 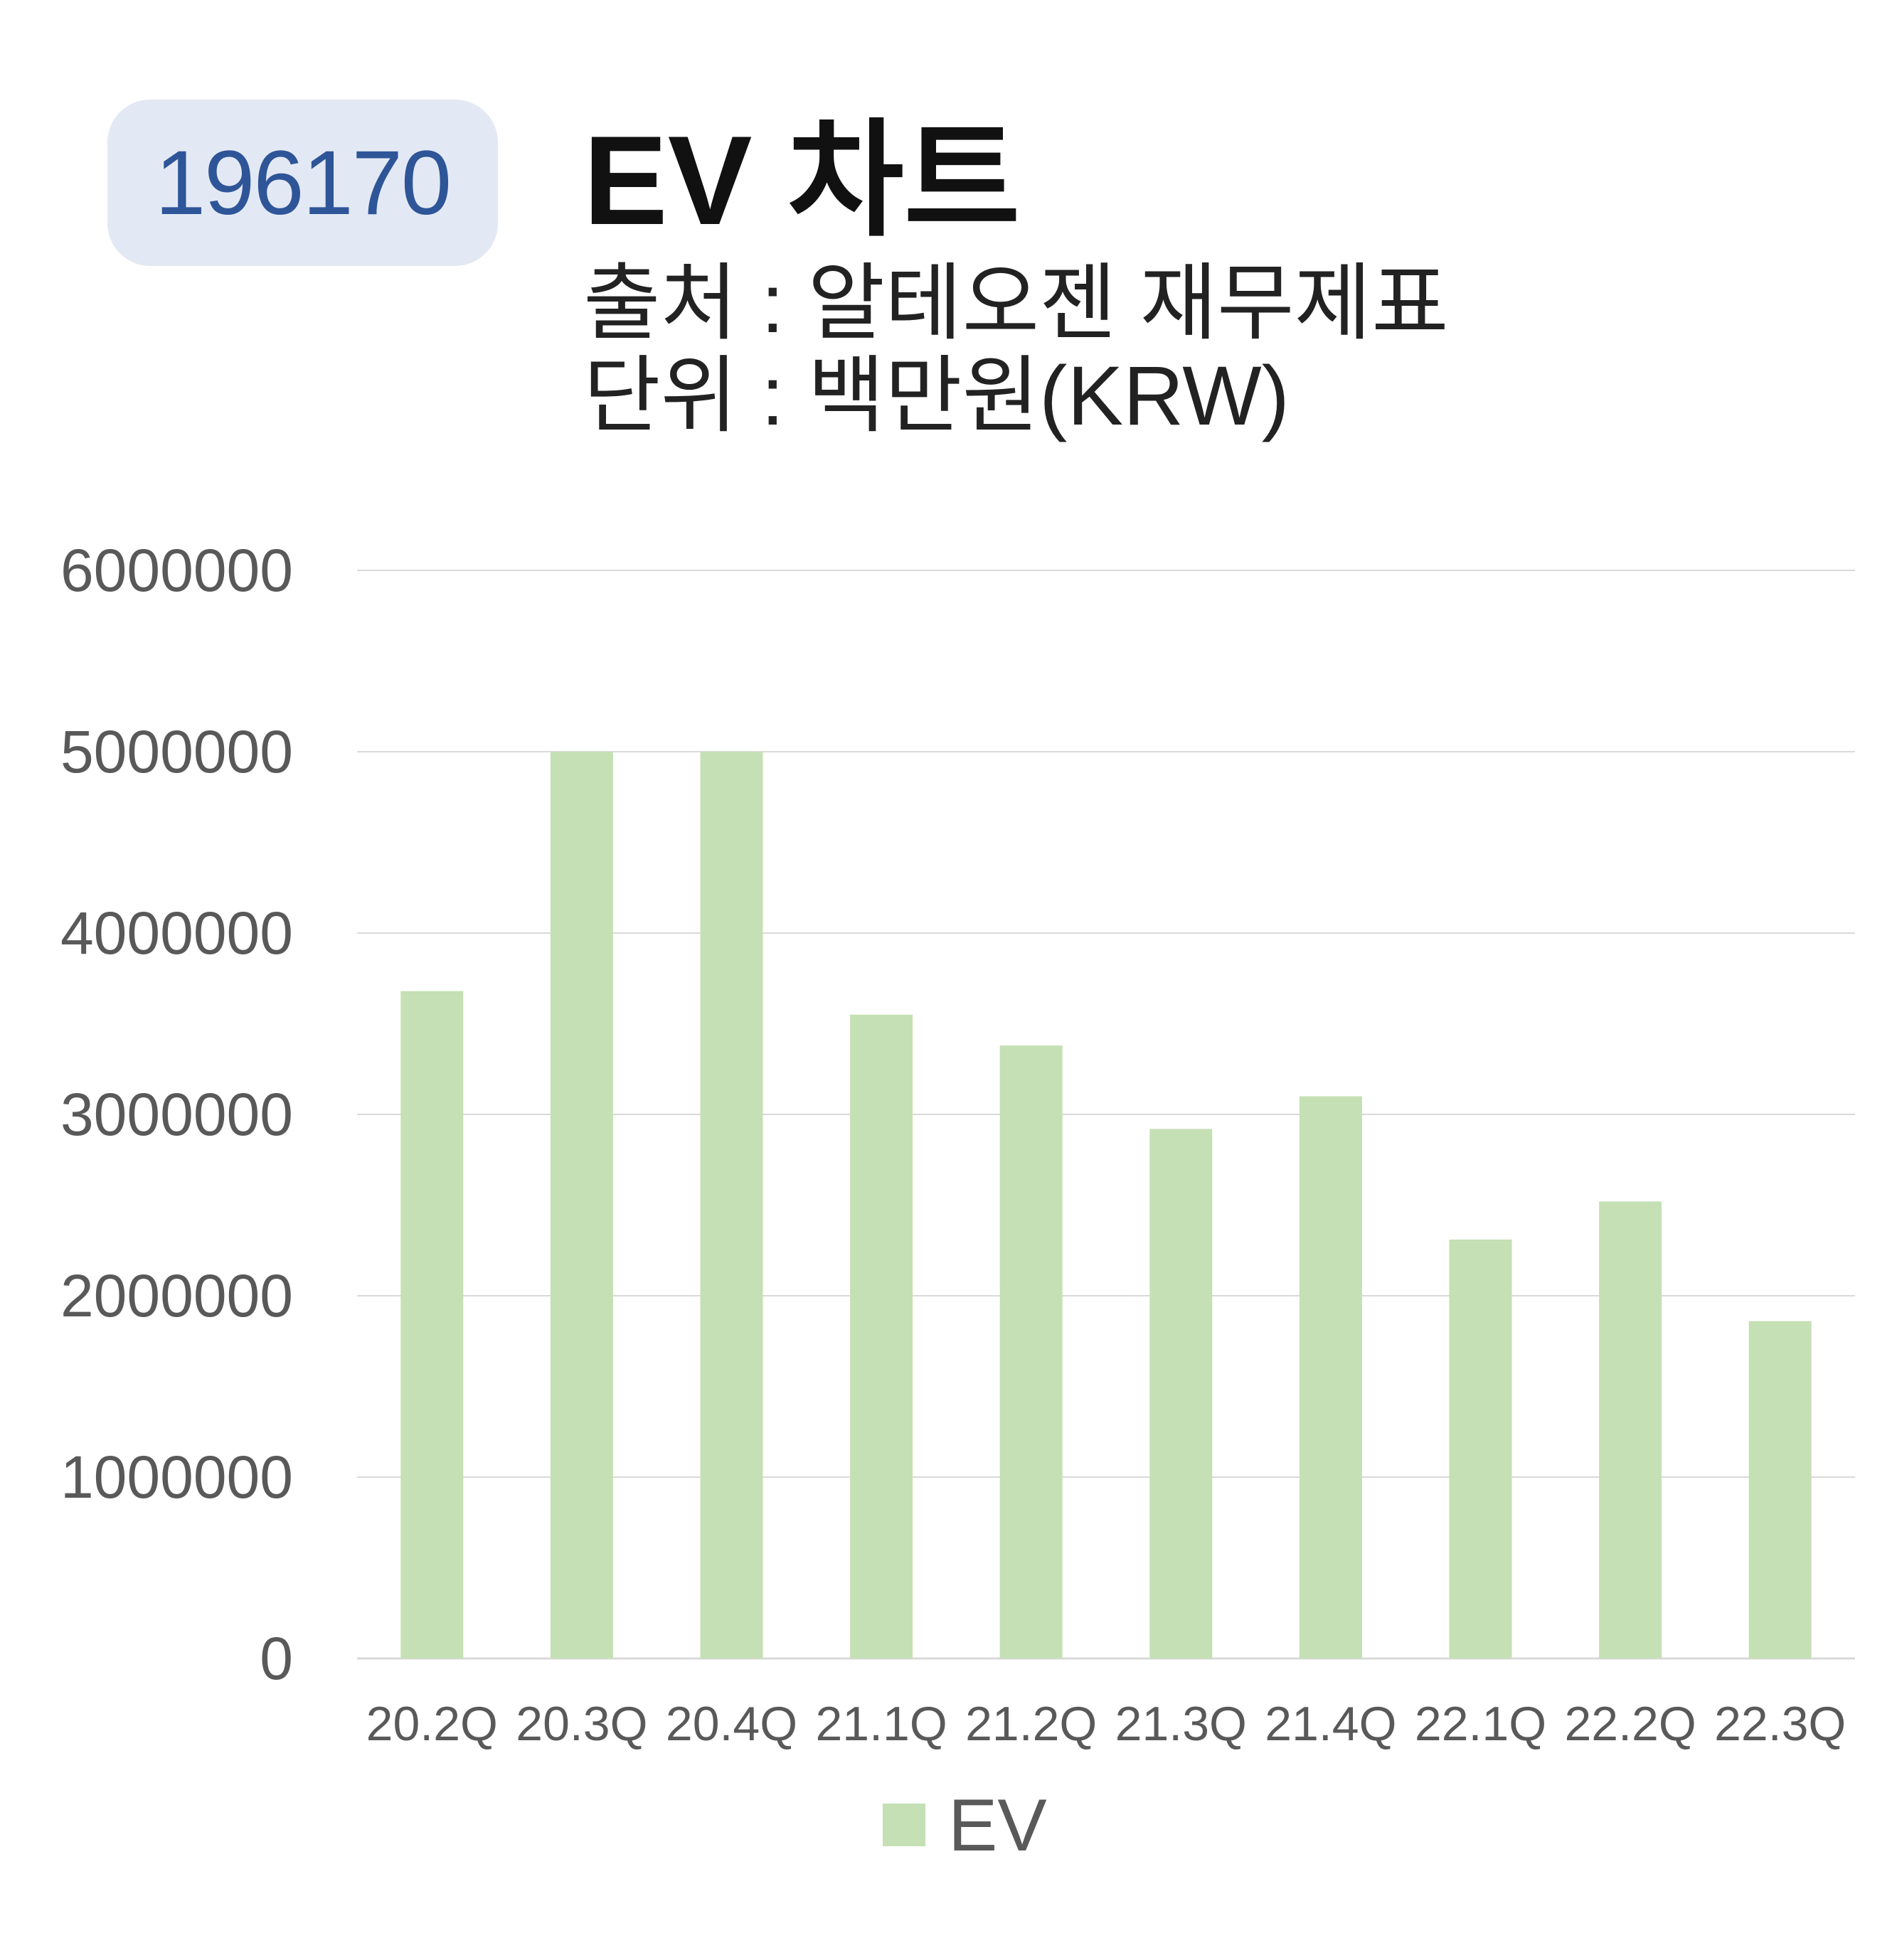 I want to click on y-tick-label: 2000000, so click(x=176, y=1295).